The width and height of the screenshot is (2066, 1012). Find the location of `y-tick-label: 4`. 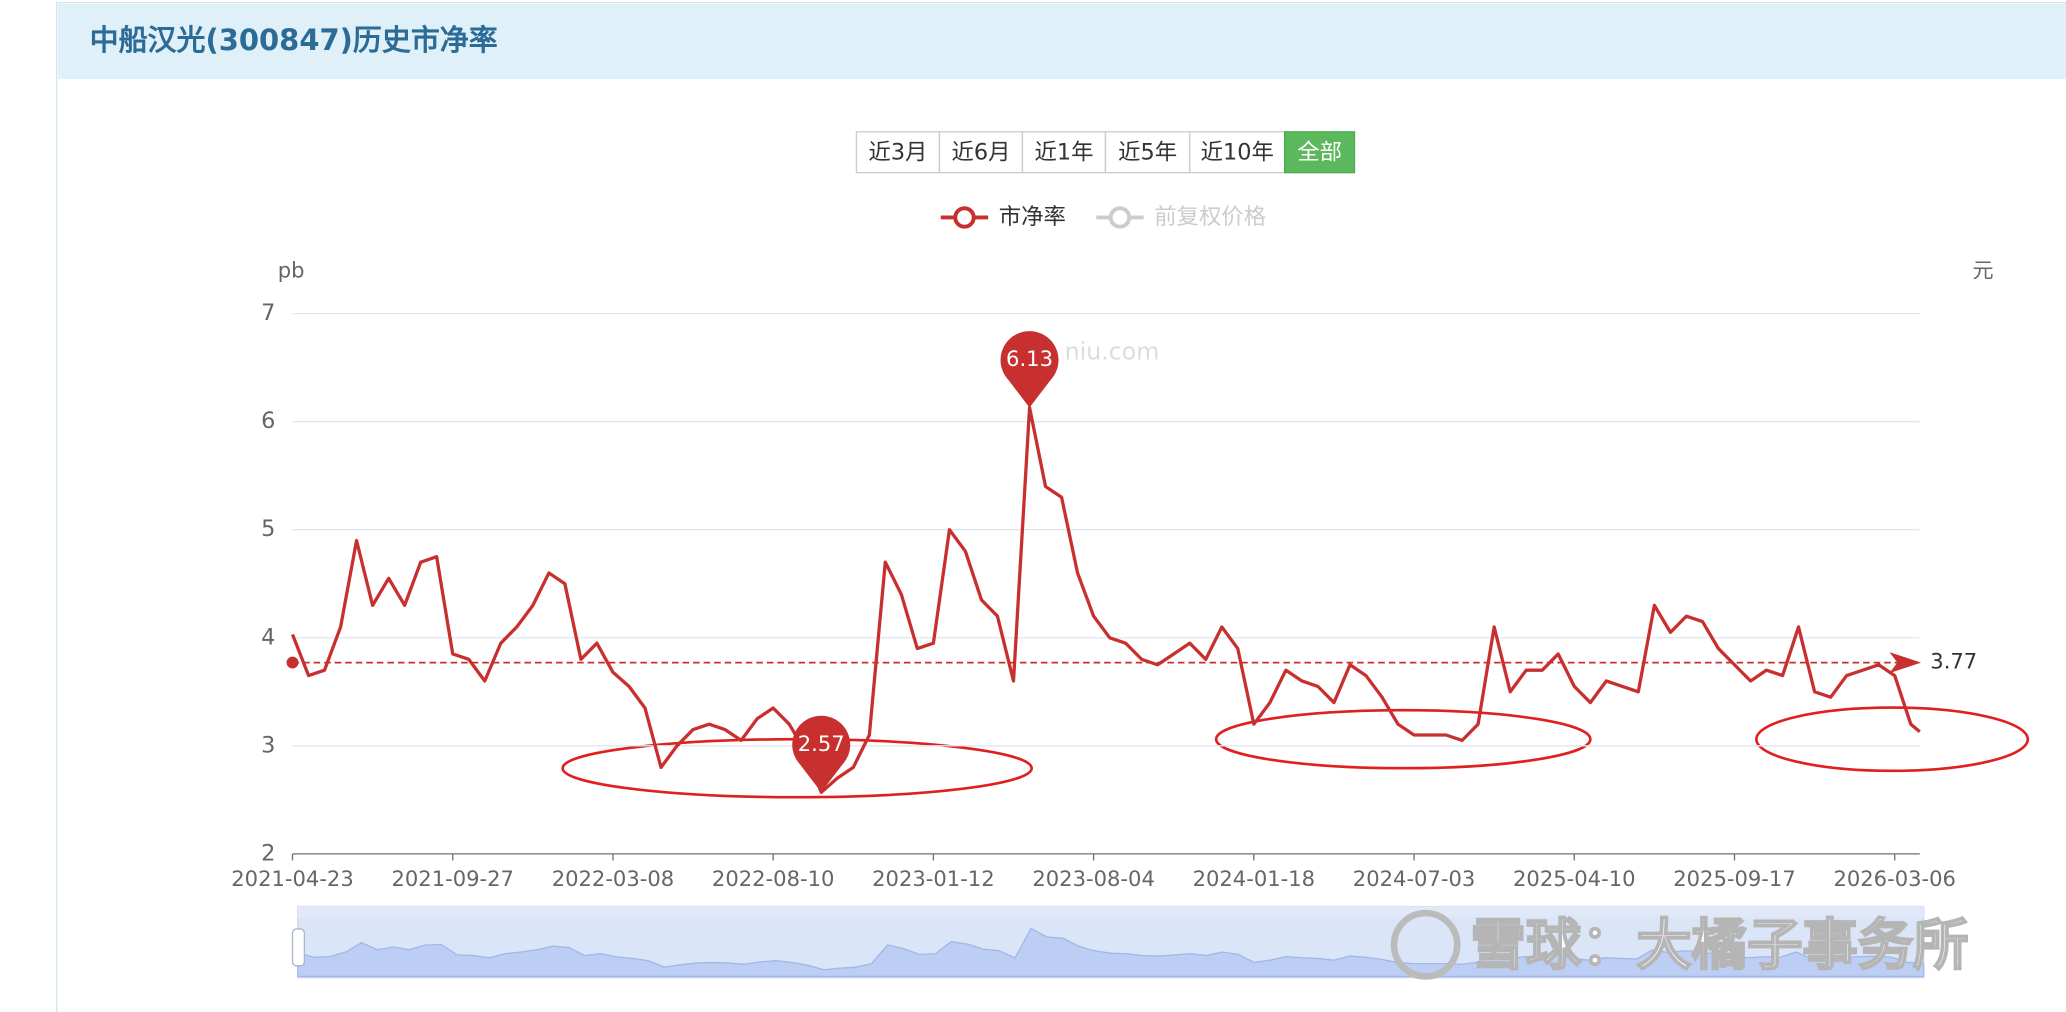

y-tick-label: 4 is located at coordinates (268, 637).